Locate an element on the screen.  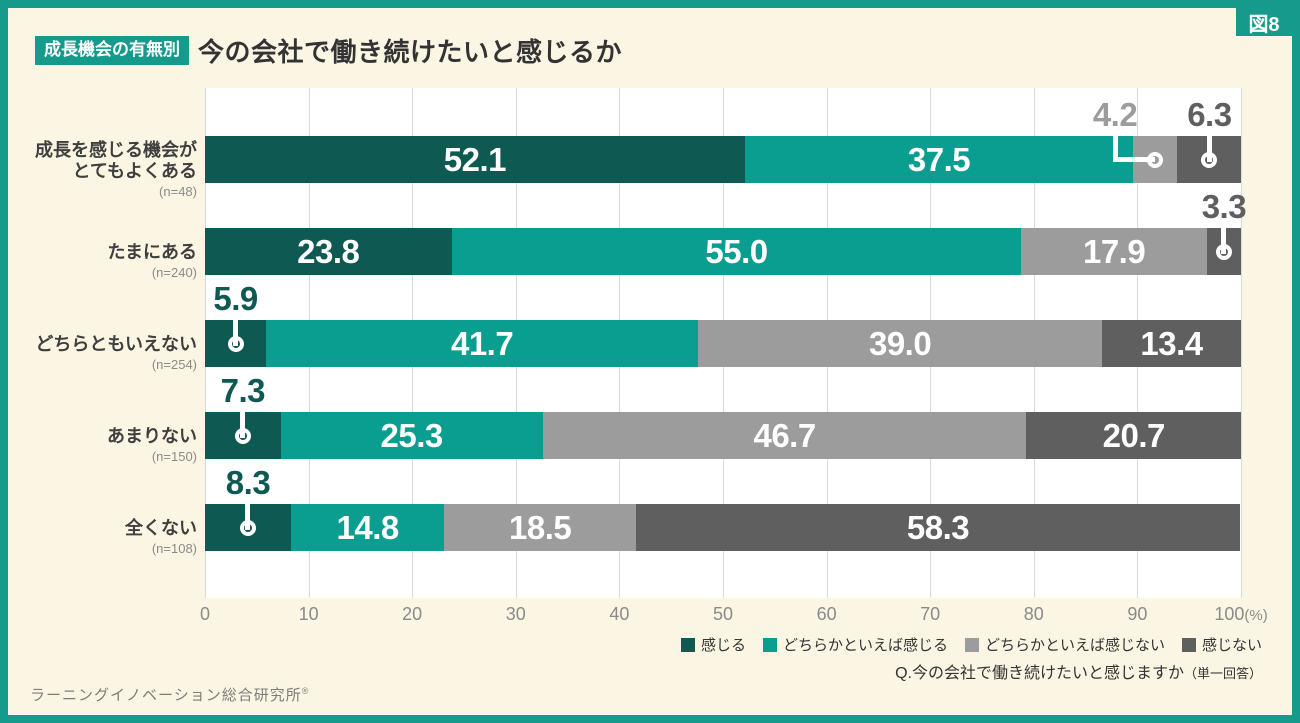
bar-segment: 46.7 is located at coordinates (784, 435).